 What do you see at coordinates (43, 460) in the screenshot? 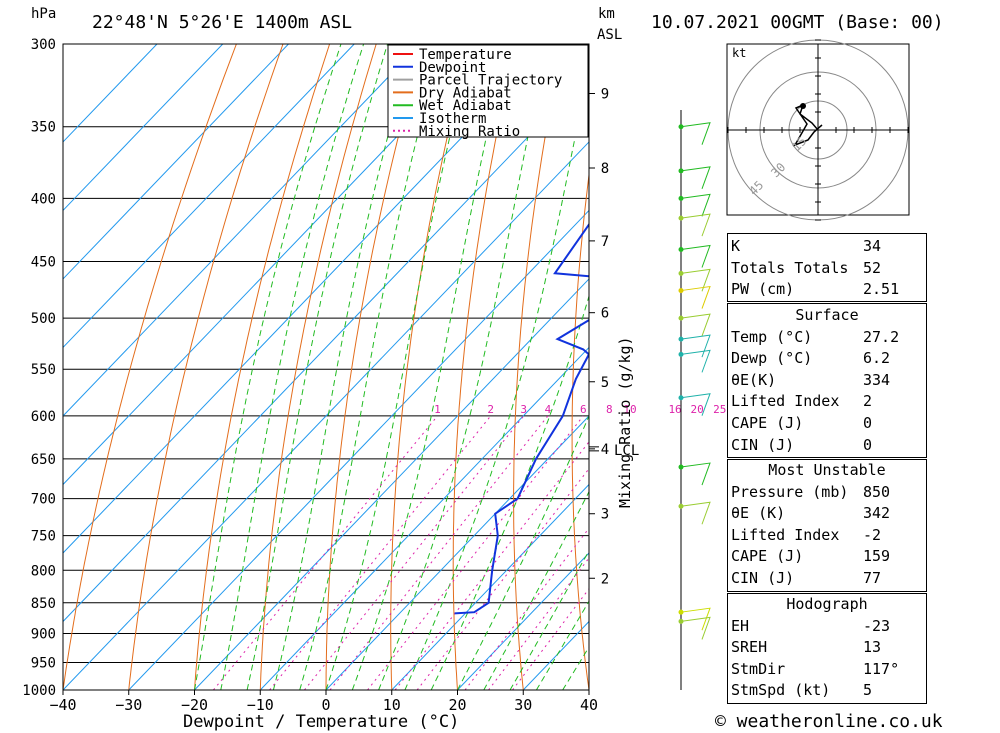
I see `pressure-tick-label: 650` at bounding box center [43, 460].